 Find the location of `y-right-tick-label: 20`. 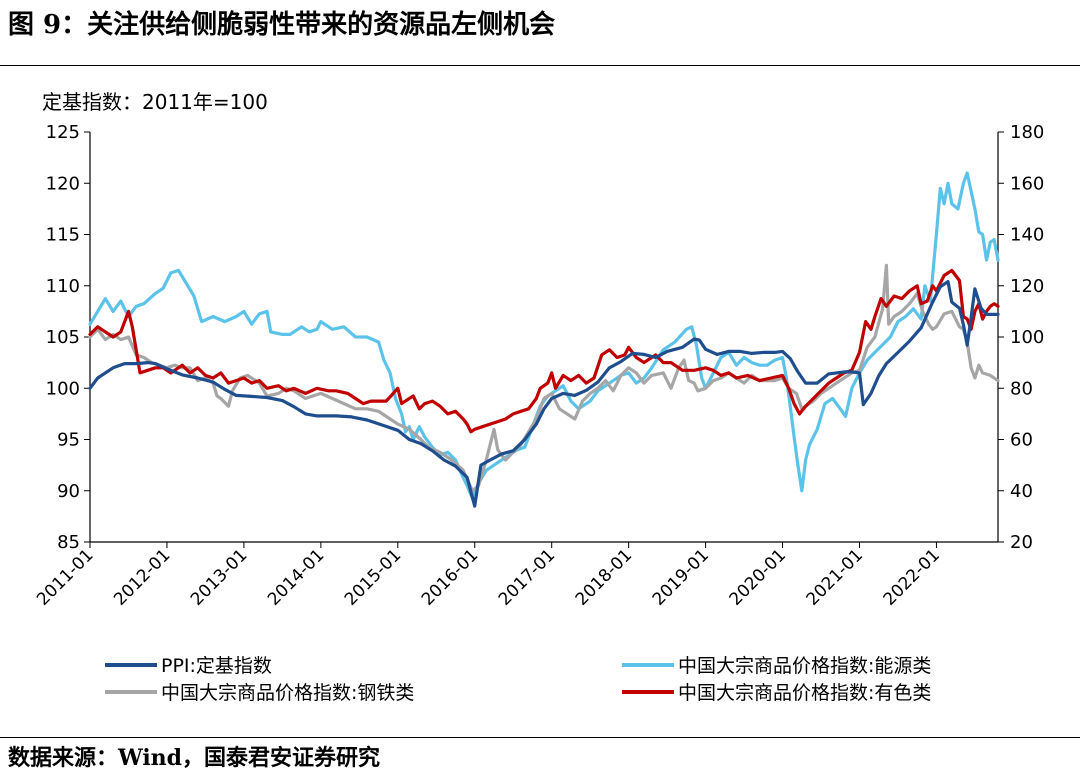

y-right-tick-label: 20 is located at coordinates (1021, 542).